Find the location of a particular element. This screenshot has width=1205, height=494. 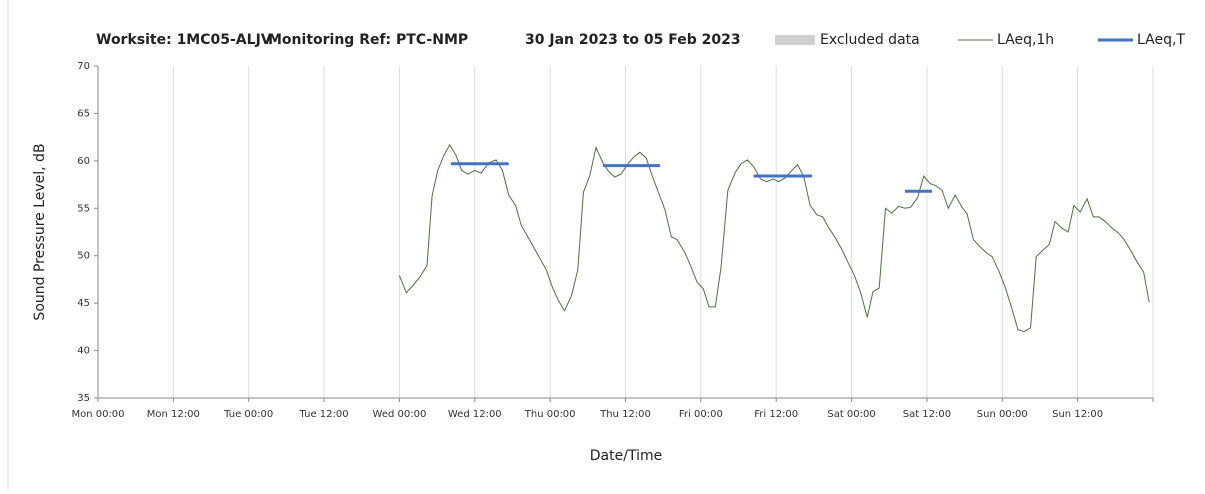

x-tick-label: Fri 12:00 is located at coordinates (776, 414).